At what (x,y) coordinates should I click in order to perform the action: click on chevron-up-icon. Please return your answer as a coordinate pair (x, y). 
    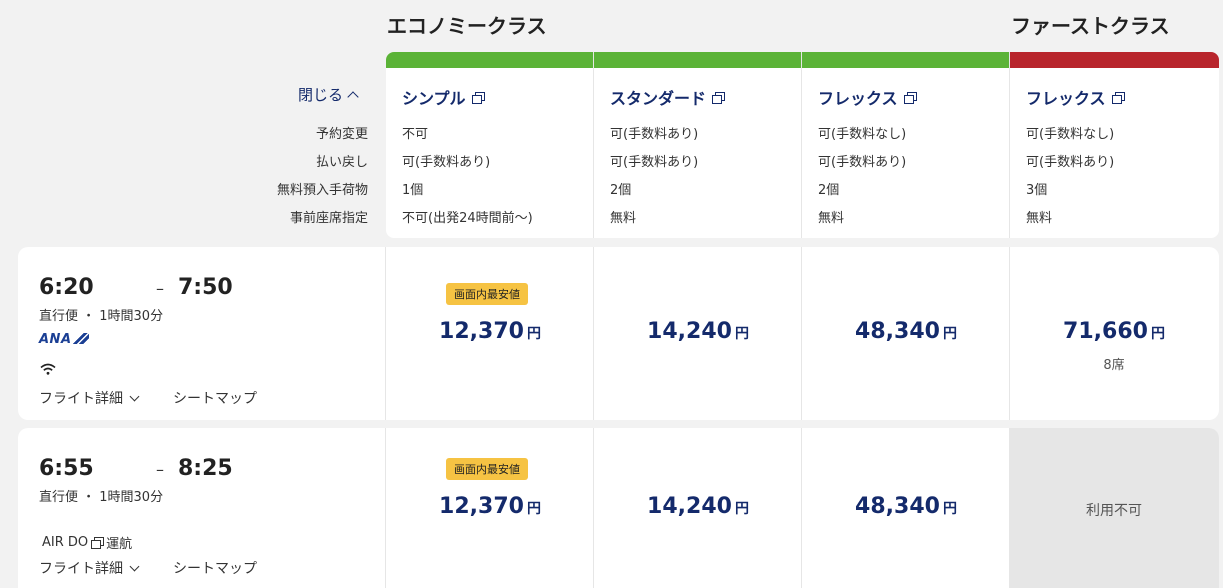
    Looking at the image, I should click on (353, 96).